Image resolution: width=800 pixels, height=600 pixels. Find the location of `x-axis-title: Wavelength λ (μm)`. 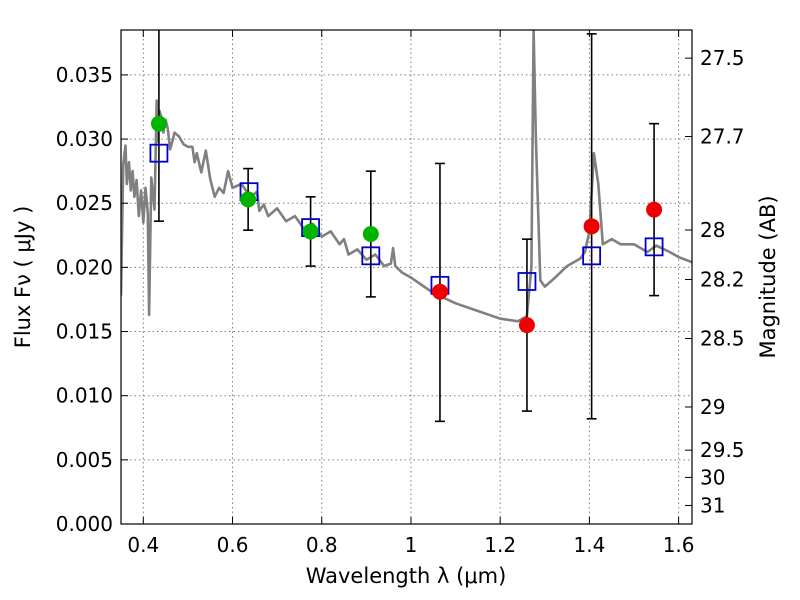

x-axis-title: Wavelength λ (μm) is located at coordinates (406, 576).